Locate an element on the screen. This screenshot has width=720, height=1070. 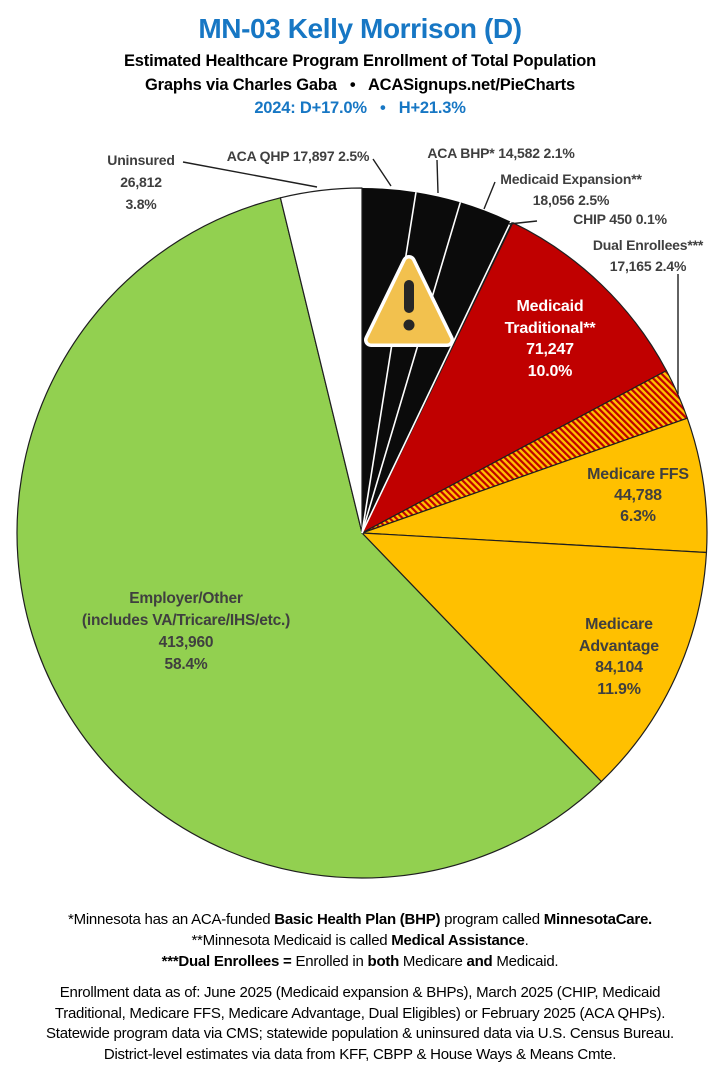
pie-slice-uninsured is located at coordinates (321, 360).